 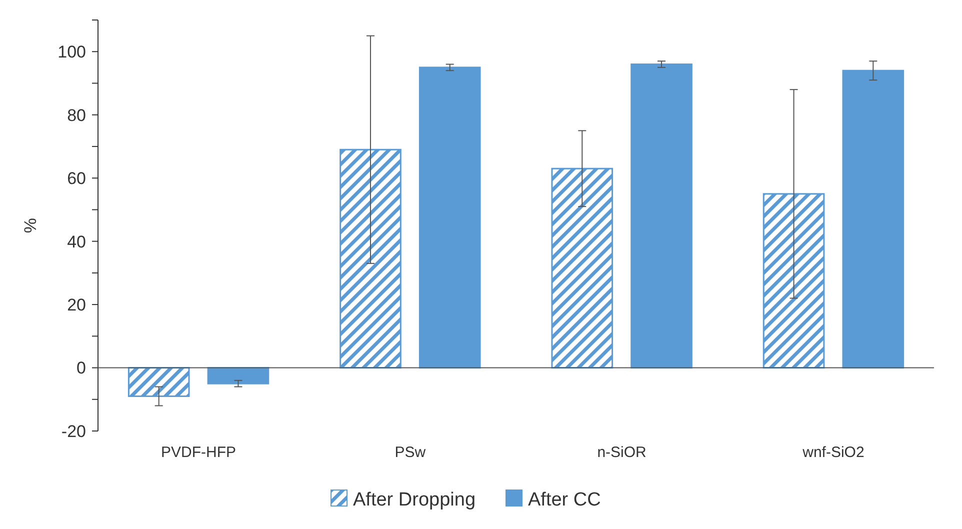 What do you see at coordinates (73, 431) in the screenshot?
I see `y-tick-label: -20` at bounding box center [73, 431].